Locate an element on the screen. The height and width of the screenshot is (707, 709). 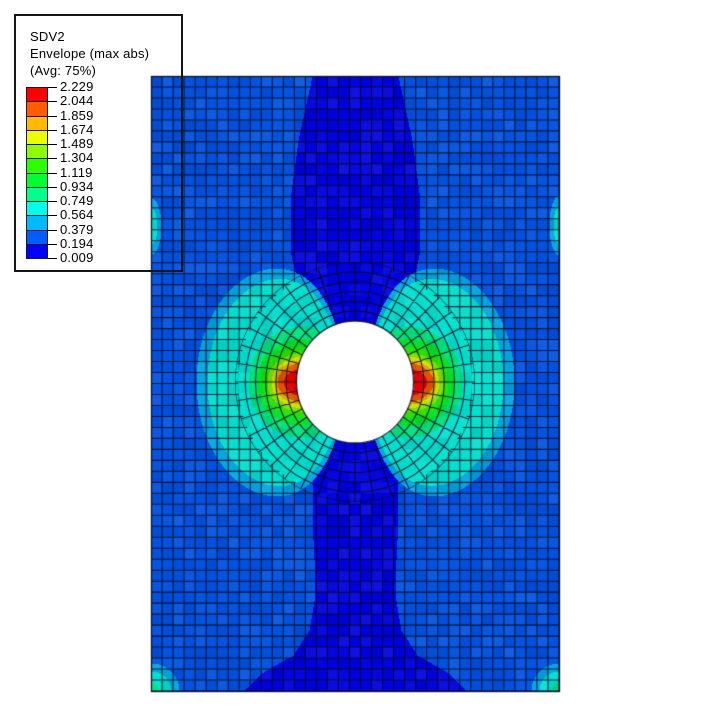
legend-level-label: 1.674 is located at coordinates (77, 129).